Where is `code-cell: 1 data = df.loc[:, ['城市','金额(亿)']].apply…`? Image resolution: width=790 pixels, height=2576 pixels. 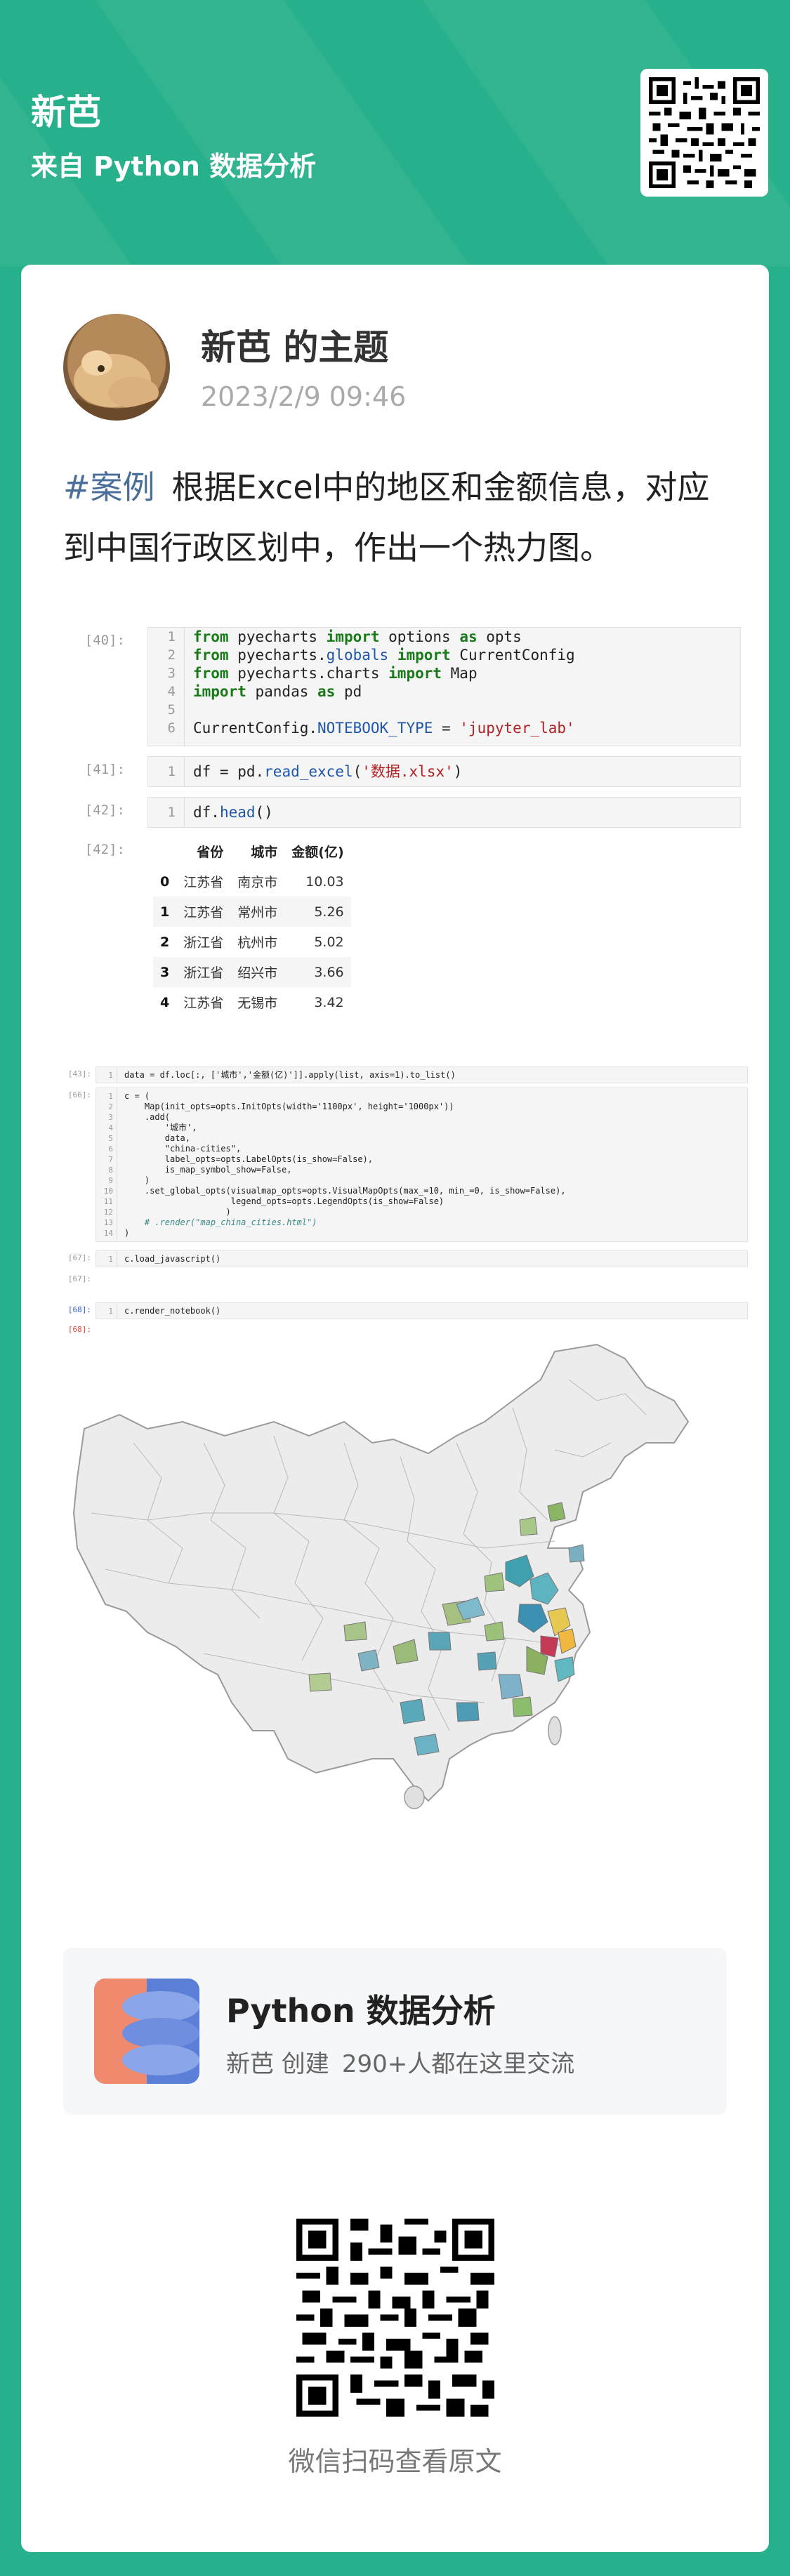 code-cell: 1 data = df.loc[:, ['城市','金额(亿)']].apply… is located at coordinates (422, 1074).